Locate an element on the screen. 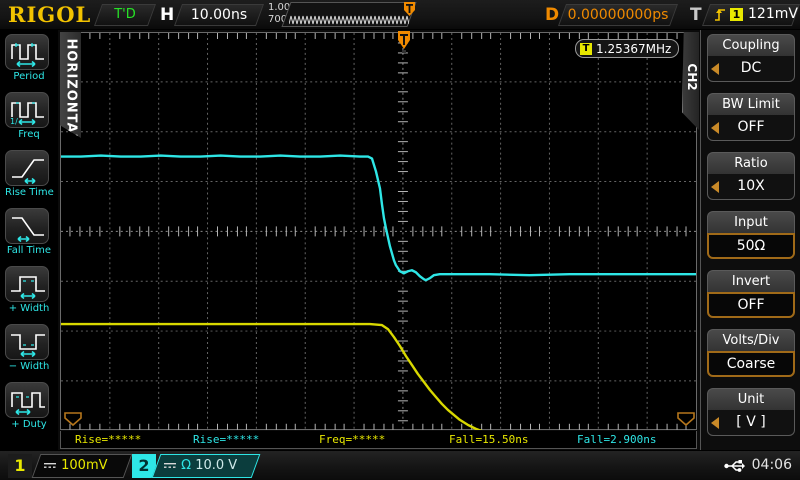 The image size is (800, 480). channel-badge-ch2: 2 Ω 10.0 V is located at coordinates (196, 466).